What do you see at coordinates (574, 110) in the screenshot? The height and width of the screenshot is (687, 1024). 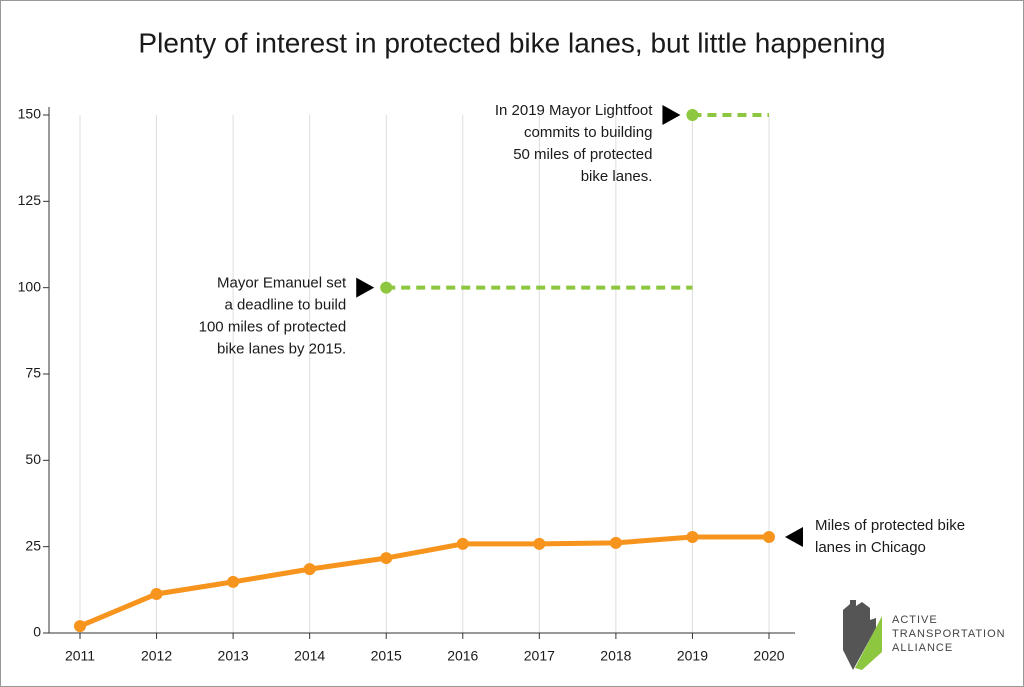 I see `annotation: In 2019 Mayor Lightfoot` at bounding box center [574, 110].